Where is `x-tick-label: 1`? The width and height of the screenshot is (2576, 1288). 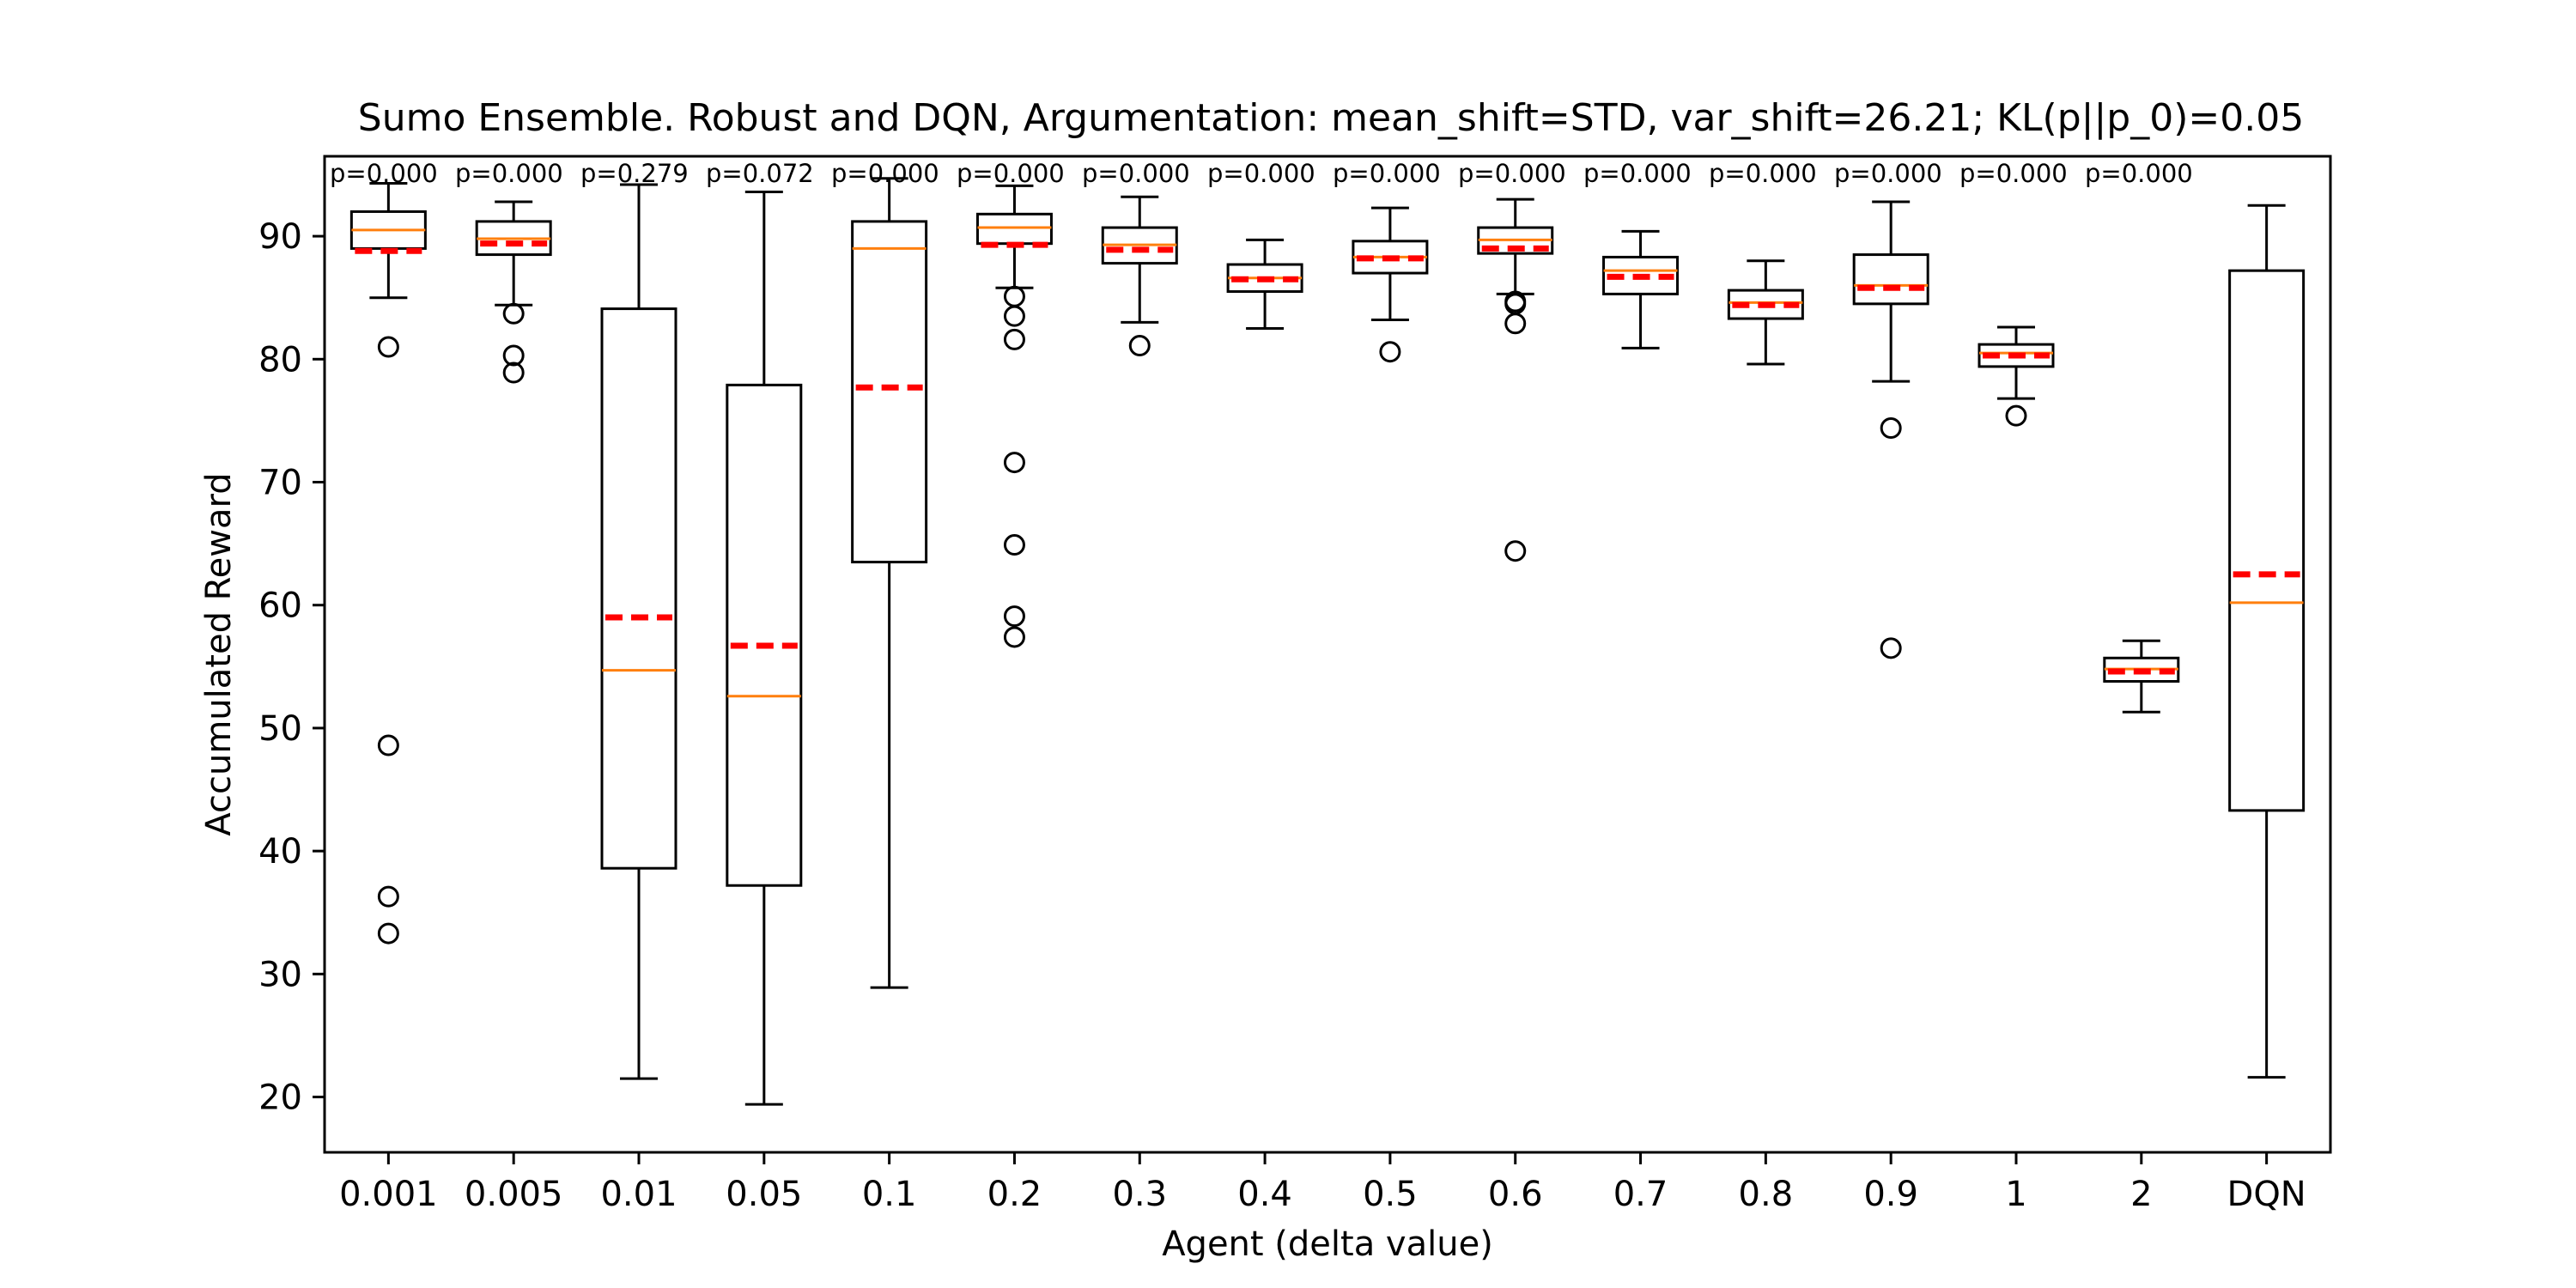 x-tick-label: 1 is located at coordinates (2016, 1195).